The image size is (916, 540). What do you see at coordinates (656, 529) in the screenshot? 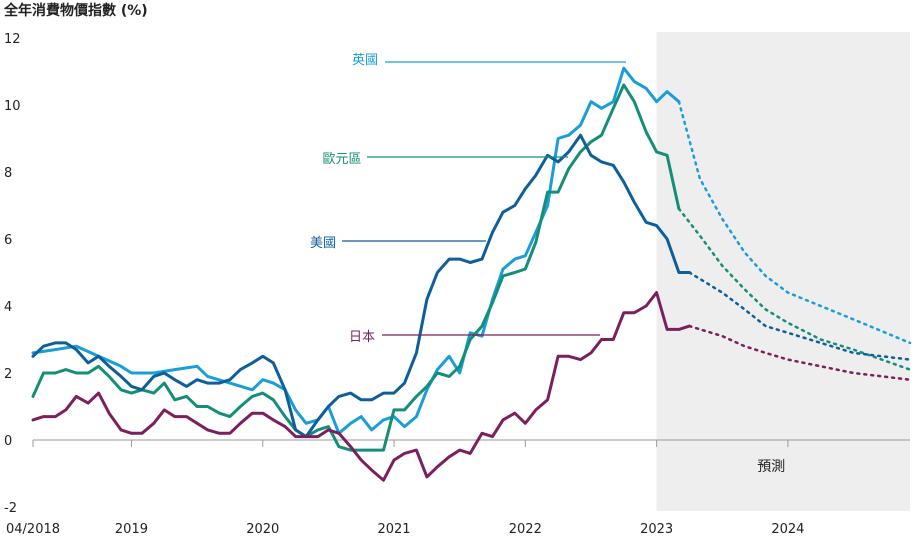
I see `x-tick-label: 2023` at bounding box center [656, 529].